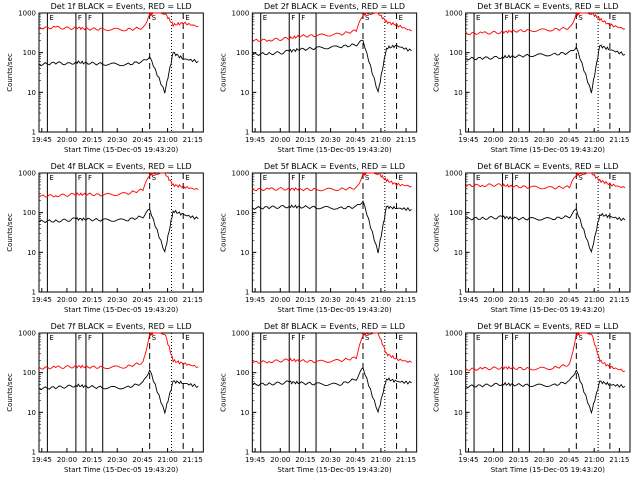 This screenshot has height=480, width=640. I want to click on panel-title: Det 9f BLACK = Events, RED = LLD, so click(547, 326).